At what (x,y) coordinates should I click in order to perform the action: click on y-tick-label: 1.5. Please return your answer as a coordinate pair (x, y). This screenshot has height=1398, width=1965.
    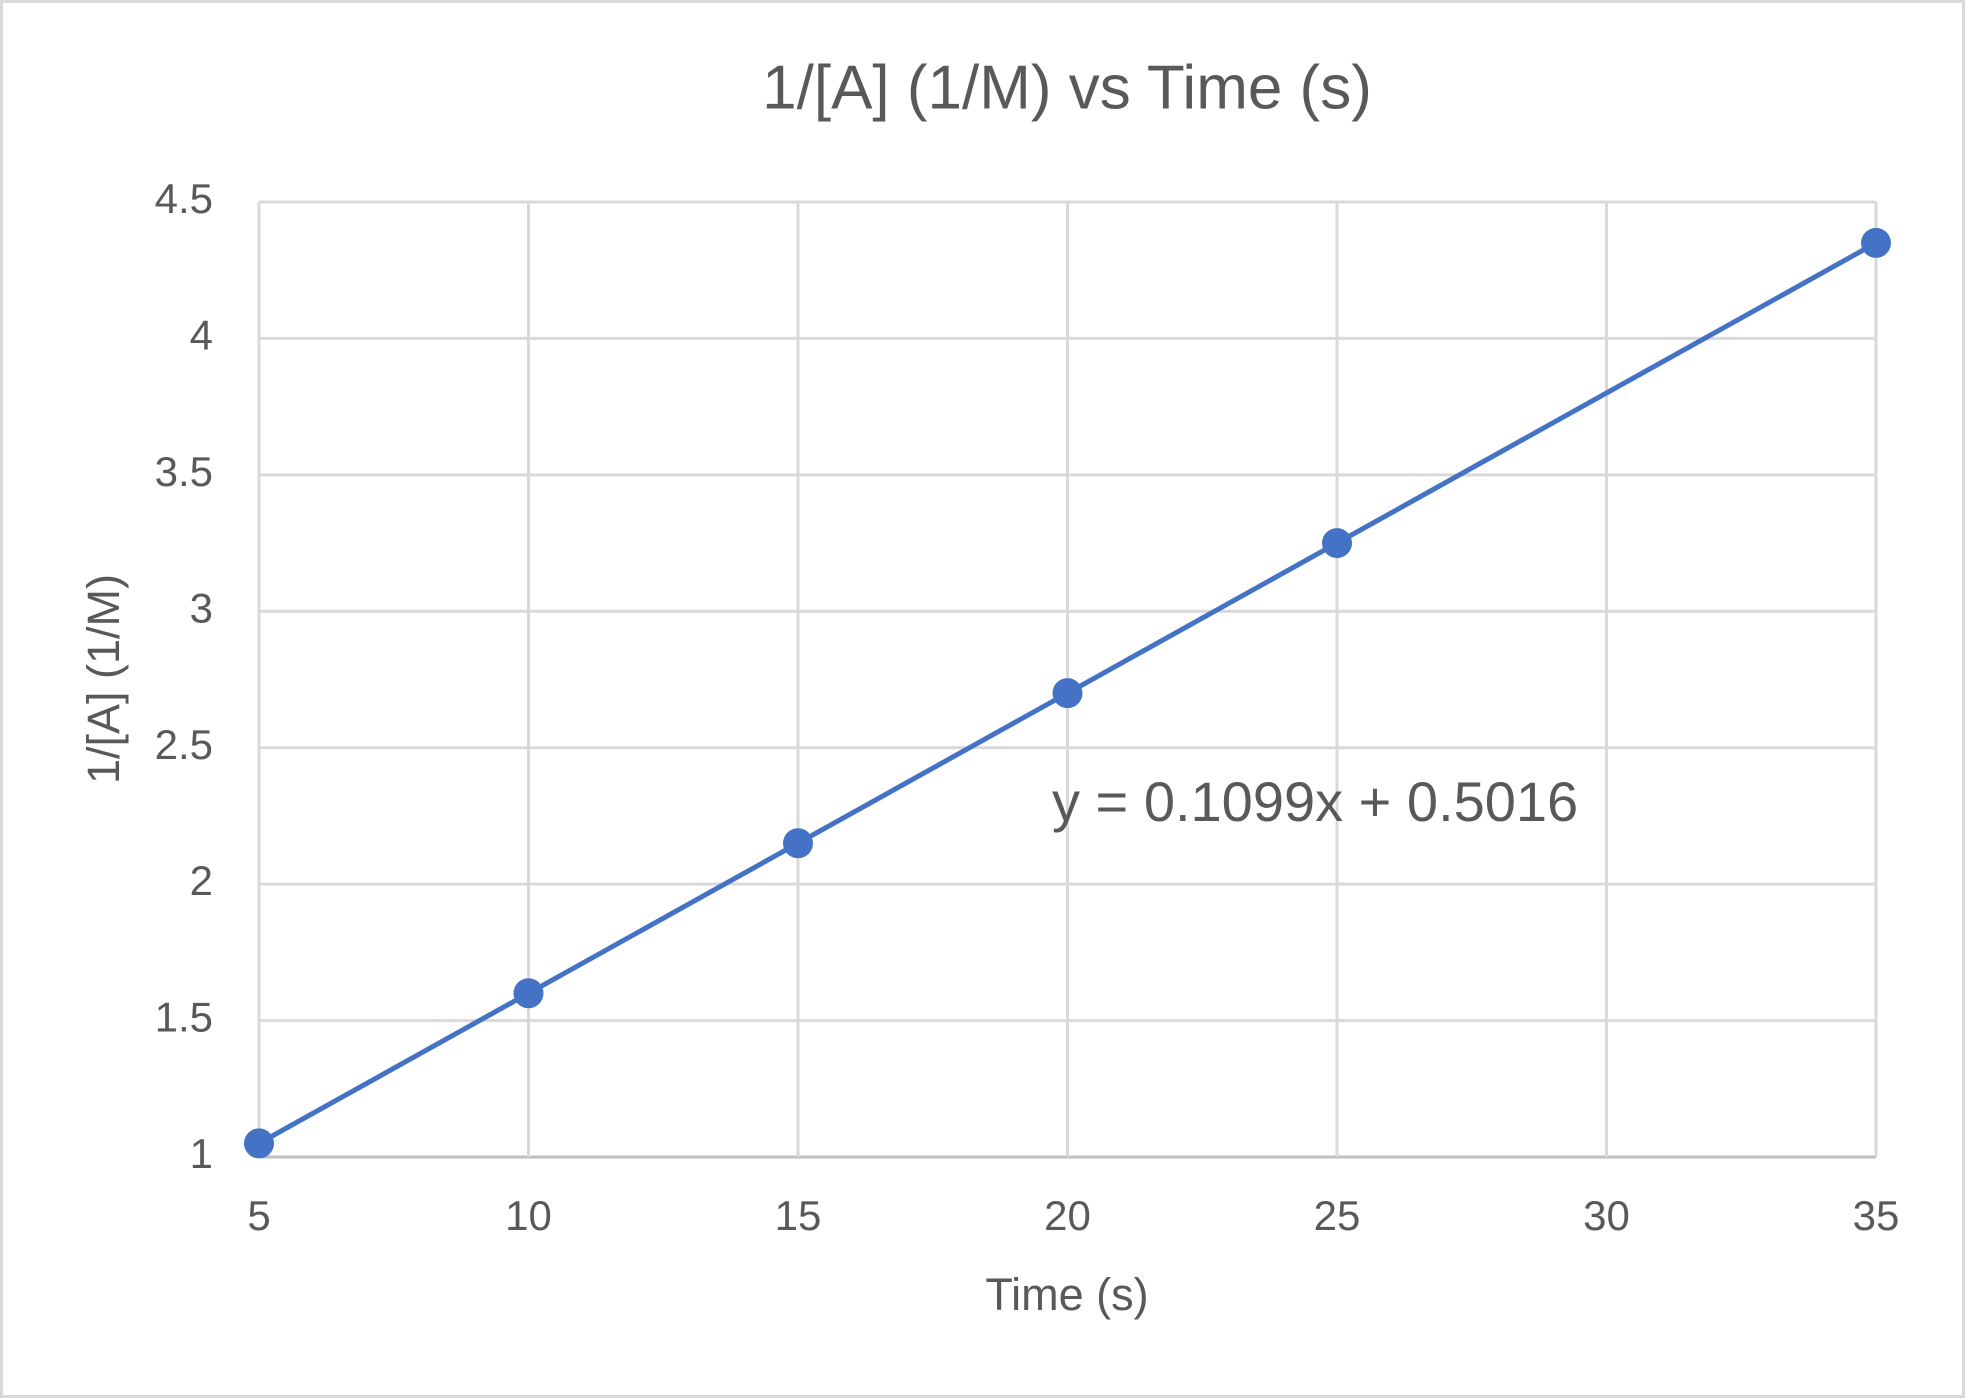
    Looking at the image, I should click on (184, 1017).